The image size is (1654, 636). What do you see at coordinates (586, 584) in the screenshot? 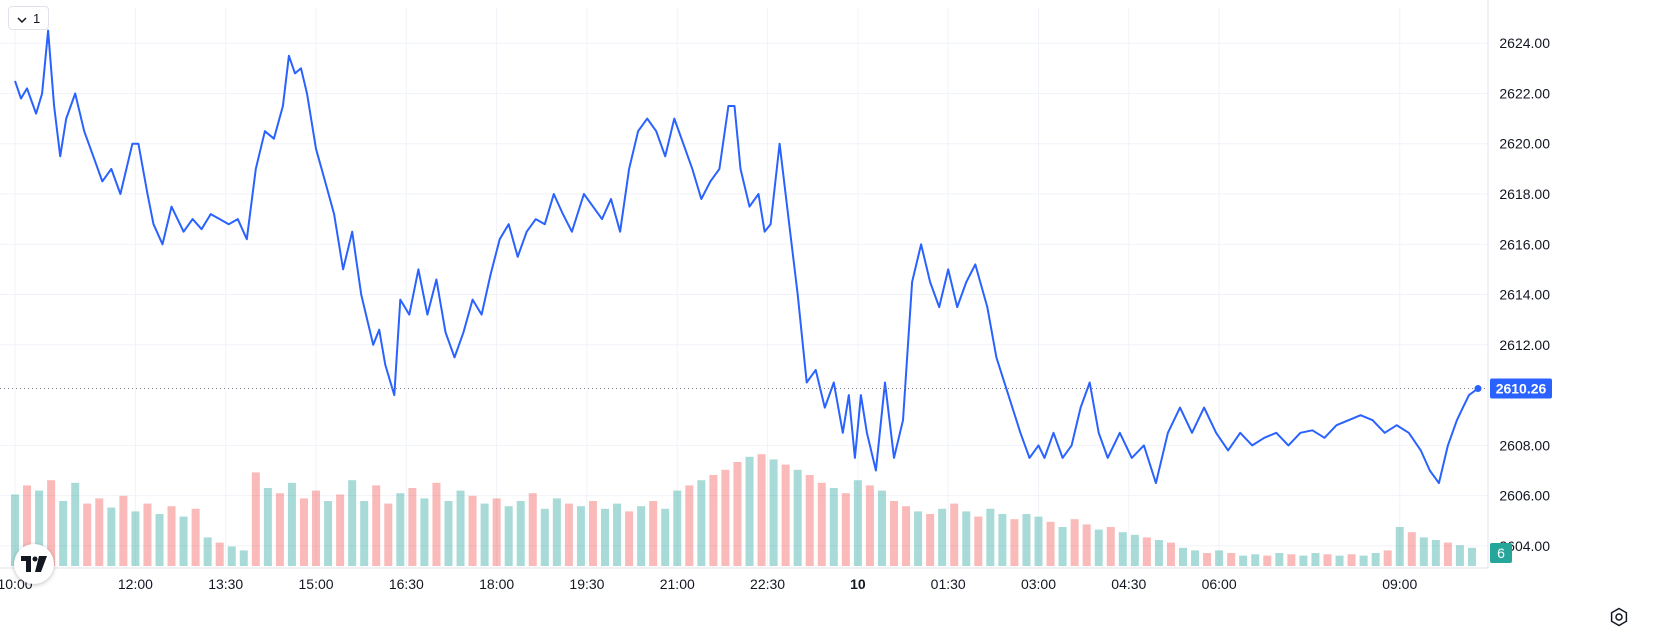
I see `x-tick-label: 19:30` at bounding box center [586, 584].